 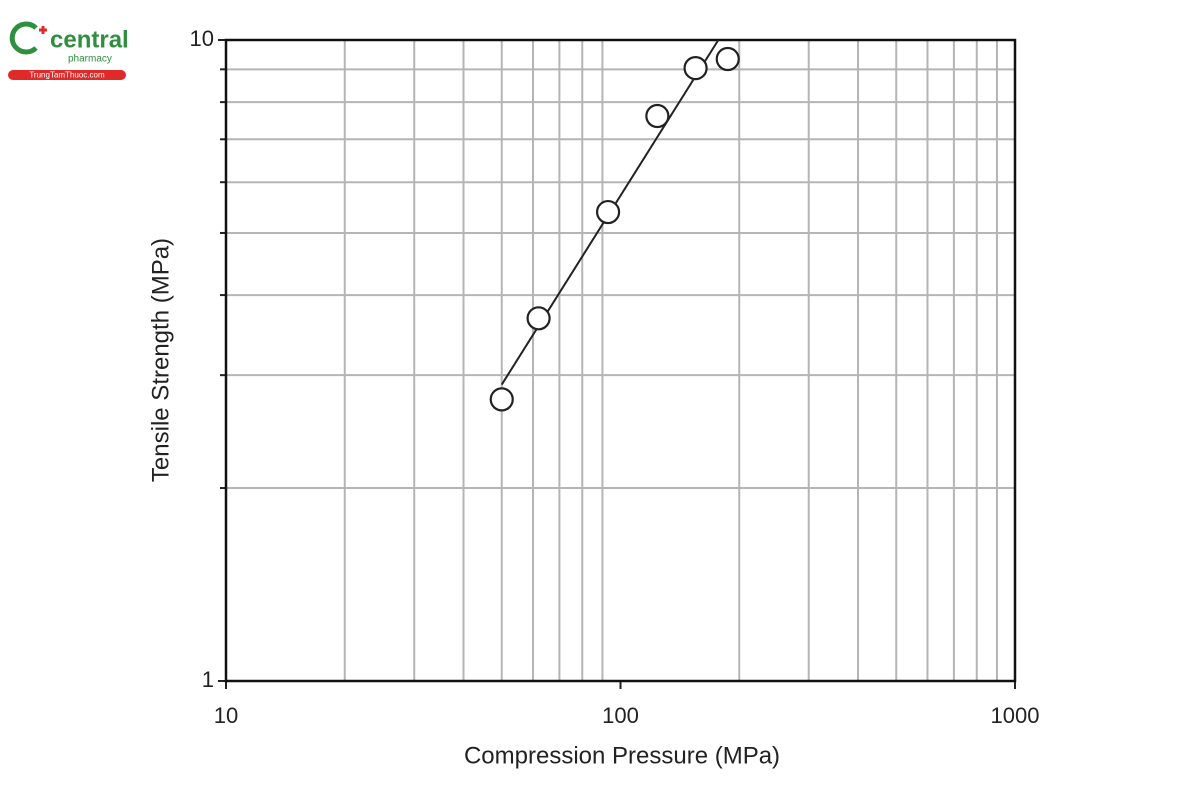 I want to click on logo-icon, so click(x=23, y=38).